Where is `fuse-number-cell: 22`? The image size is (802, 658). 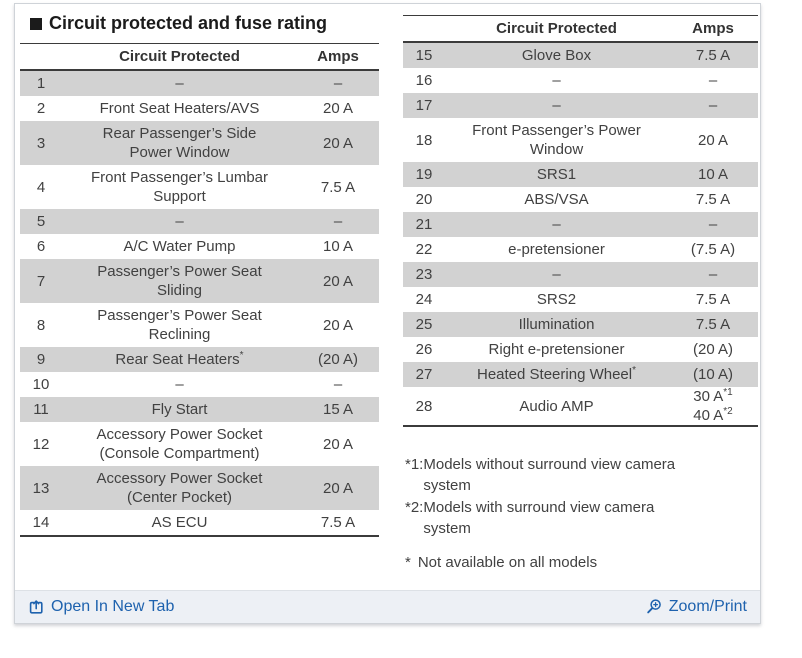 fuse-number-cell: 22 is located at coordinates (424, 249).